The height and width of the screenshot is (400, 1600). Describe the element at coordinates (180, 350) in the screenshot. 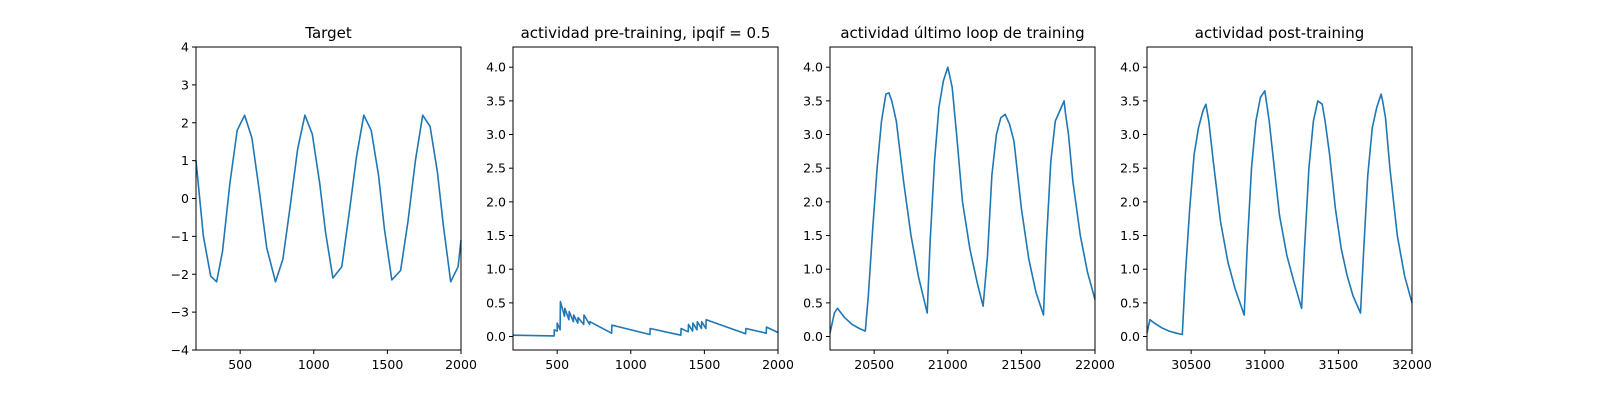

I see `y-tick-label: −4` at that location.